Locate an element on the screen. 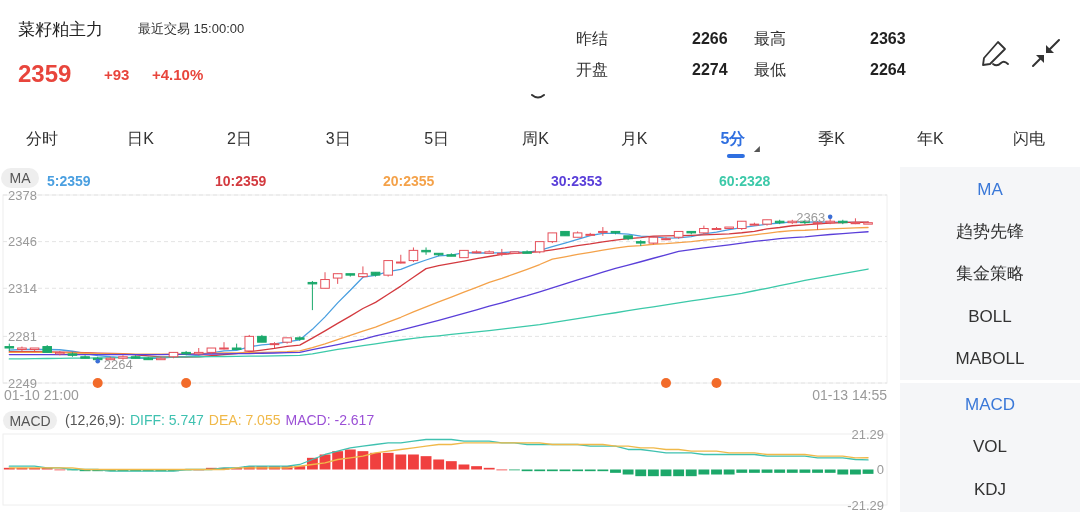 The width and height of the screenshot is (1080, 512). text: 年K is located at coordinates (930, 138).